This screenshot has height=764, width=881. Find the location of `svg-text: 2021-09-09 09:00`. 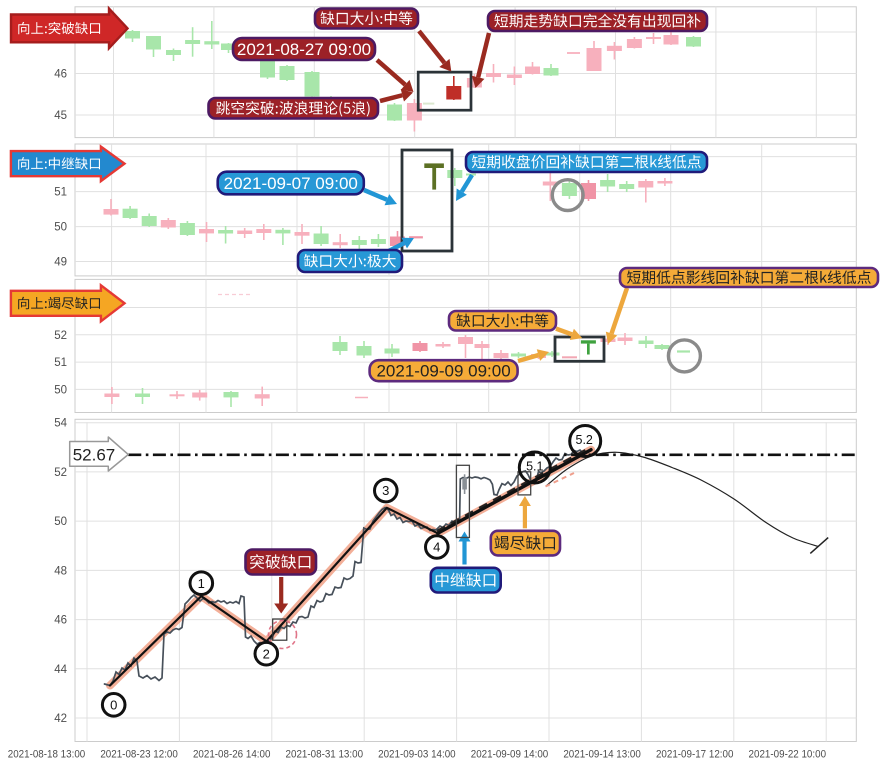

svg-text: 2021-09-09 09:00 is located at coordinates (443, 371).